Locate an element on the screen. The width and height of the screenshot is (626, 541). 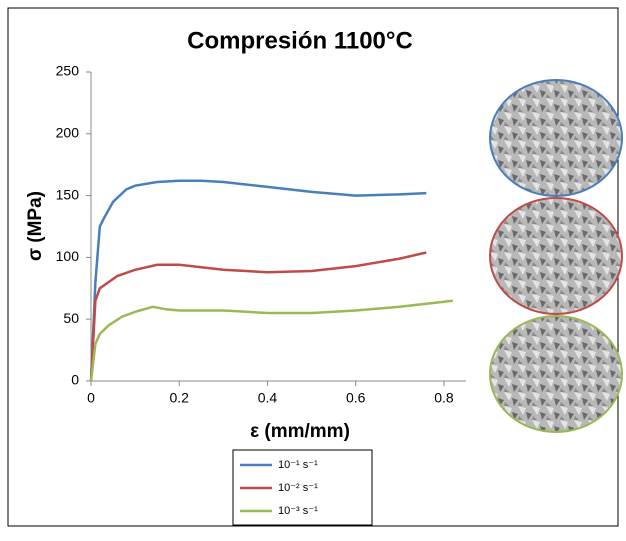
x-tick-label: 0 is located at coordinates (91, 398).